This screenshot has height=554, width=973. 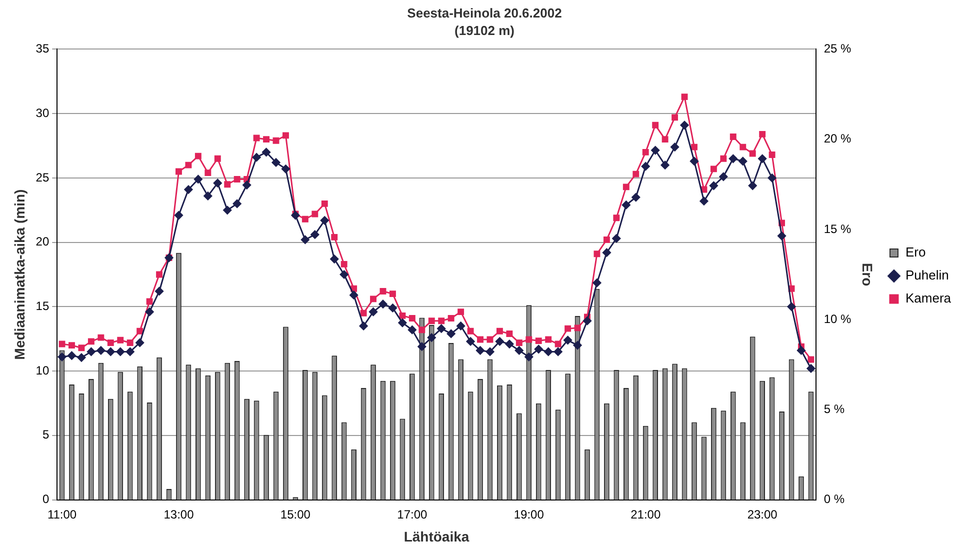 What do you see at coordinates (19, 274) in the screenshot?
I see `y-axis-title: Mediaanimatka-aika (min)` at bounding box center [19, 274].